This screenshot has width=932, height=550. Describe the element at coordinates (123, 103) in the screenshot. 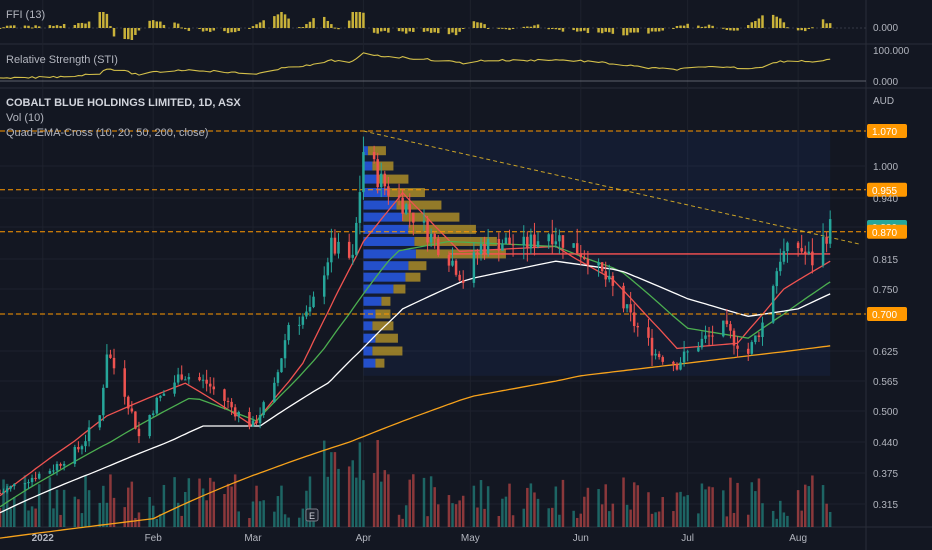

I see `symbol-title: COBALT BLUE HOLDINGS LIMITED, 1D, ASX` at that location.